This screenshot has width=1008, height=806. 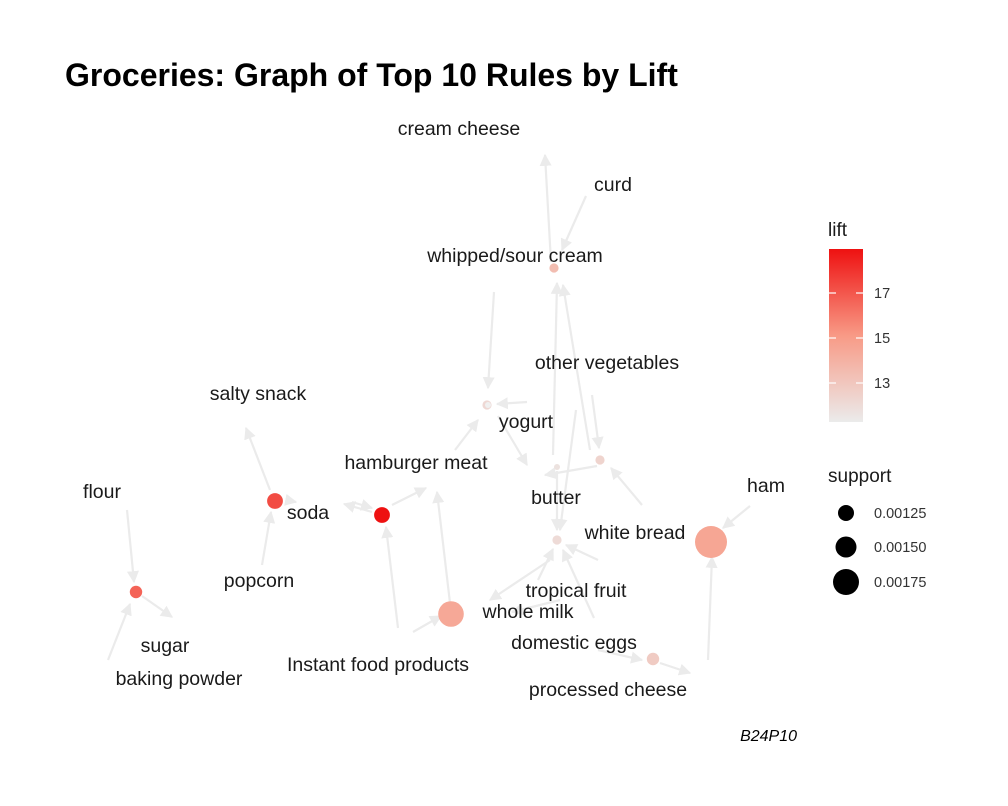 I want to click on node-label-popcorn: popcorn, so click(x=259, y=581).